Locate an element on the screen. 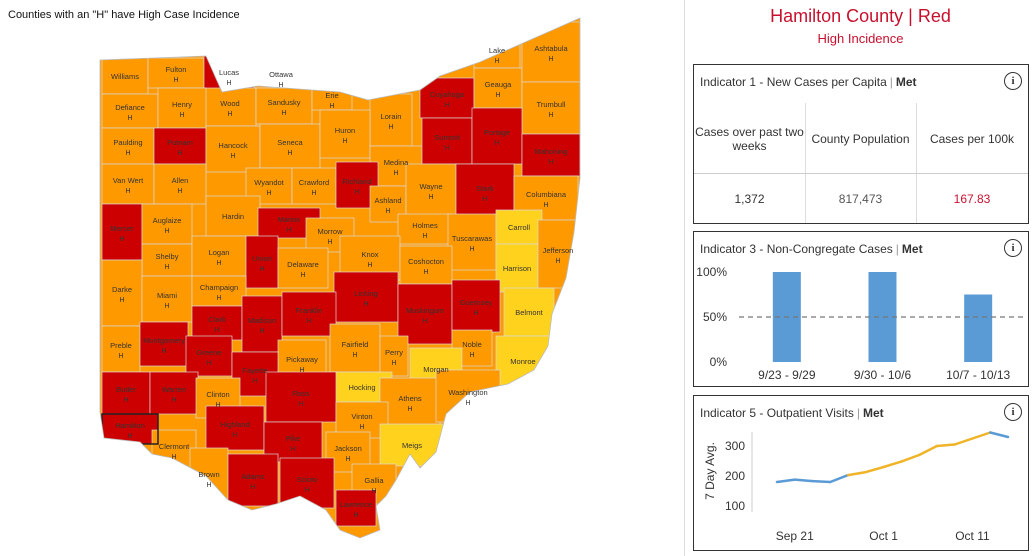 This screenshot has height=556, width=1035. county-label: Marion is located at coordinates (289, 219).